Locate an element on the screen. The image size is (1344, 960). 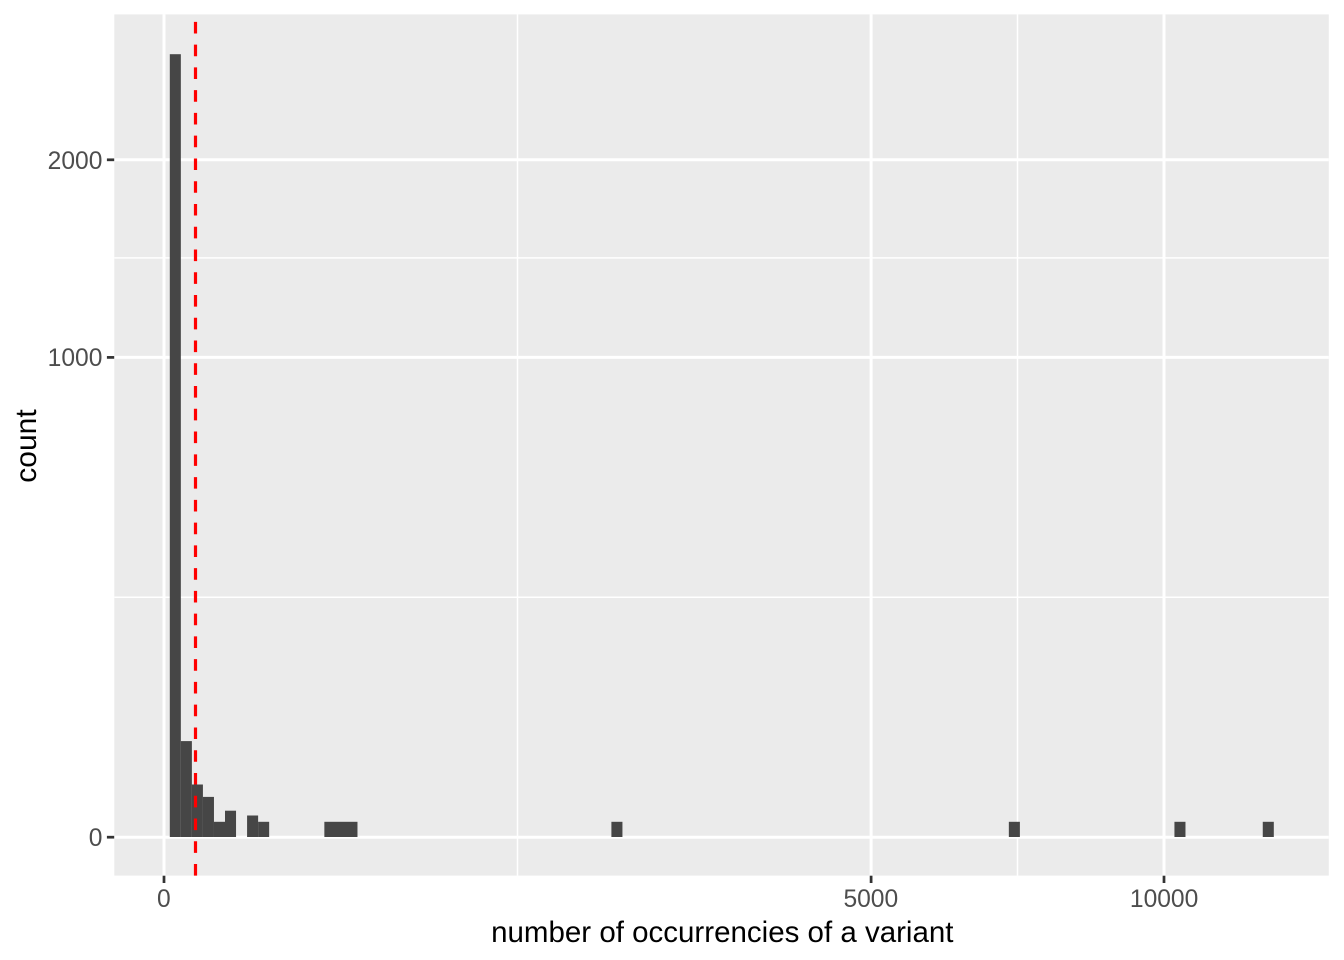
svg-text: 2000 is located at coordinates (75, 161).